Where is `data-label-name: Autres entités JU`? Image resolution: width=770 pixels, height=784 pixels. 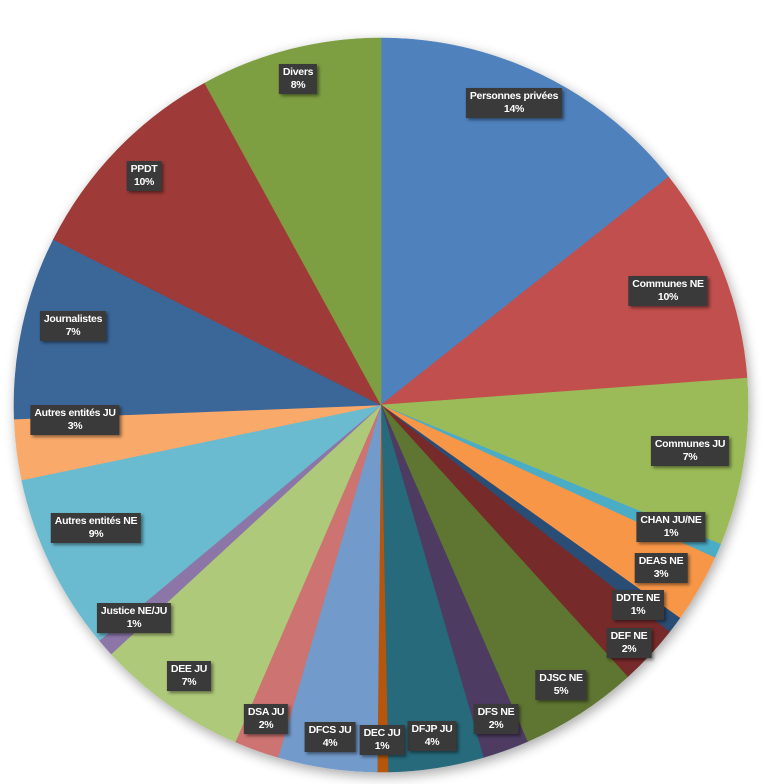
data-label-name: Autres entités JU is located at coordinates (75, 413).